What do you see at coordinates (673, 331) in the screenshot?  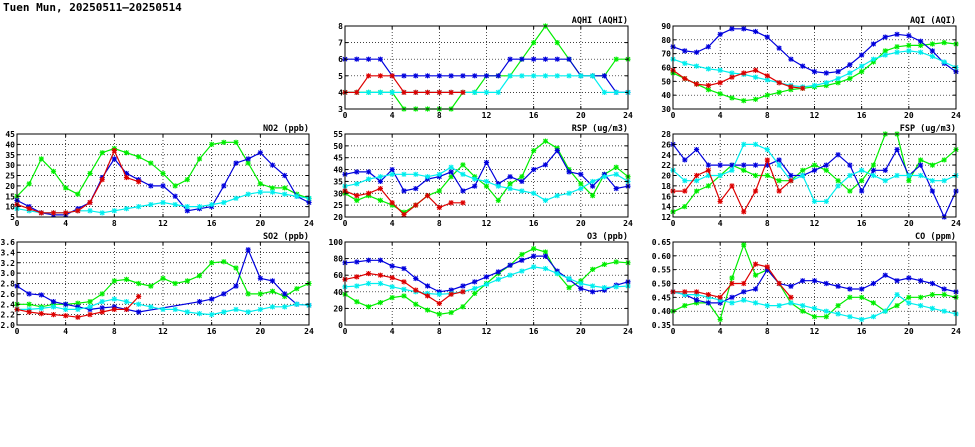 I see `x-tick-label: 0` at bounding box center [673, 331].